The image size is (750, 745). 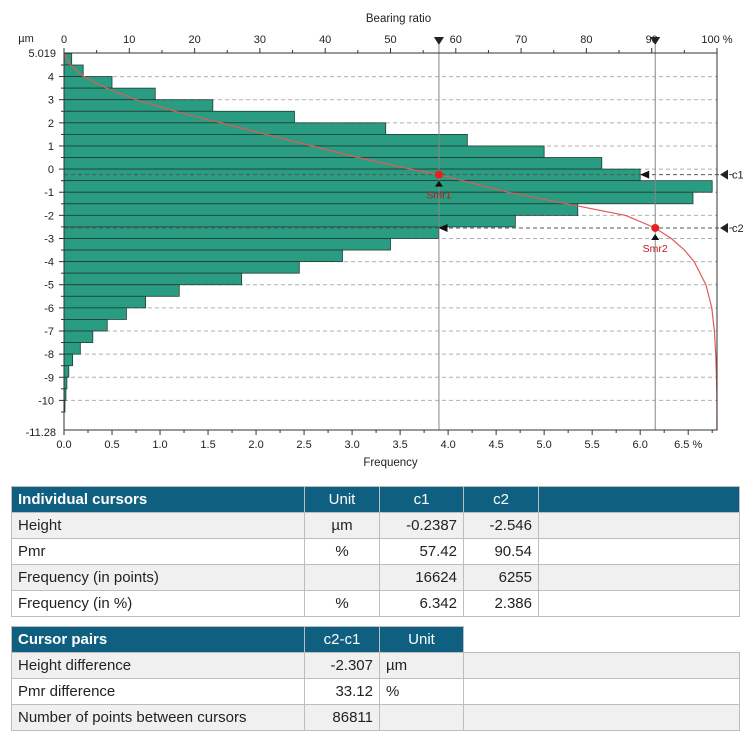 What do you see at coordinates (501, 603) in the screenshot?
I see `row-c2: 2.386` at bounding box center [501, 603].